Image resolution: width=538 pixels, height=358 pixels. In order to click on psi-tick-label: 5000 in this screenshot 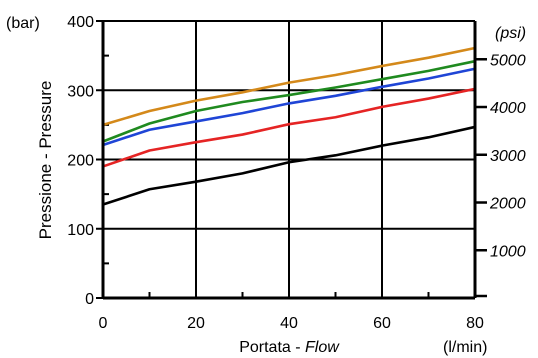, I will do `click(508, 60)`.